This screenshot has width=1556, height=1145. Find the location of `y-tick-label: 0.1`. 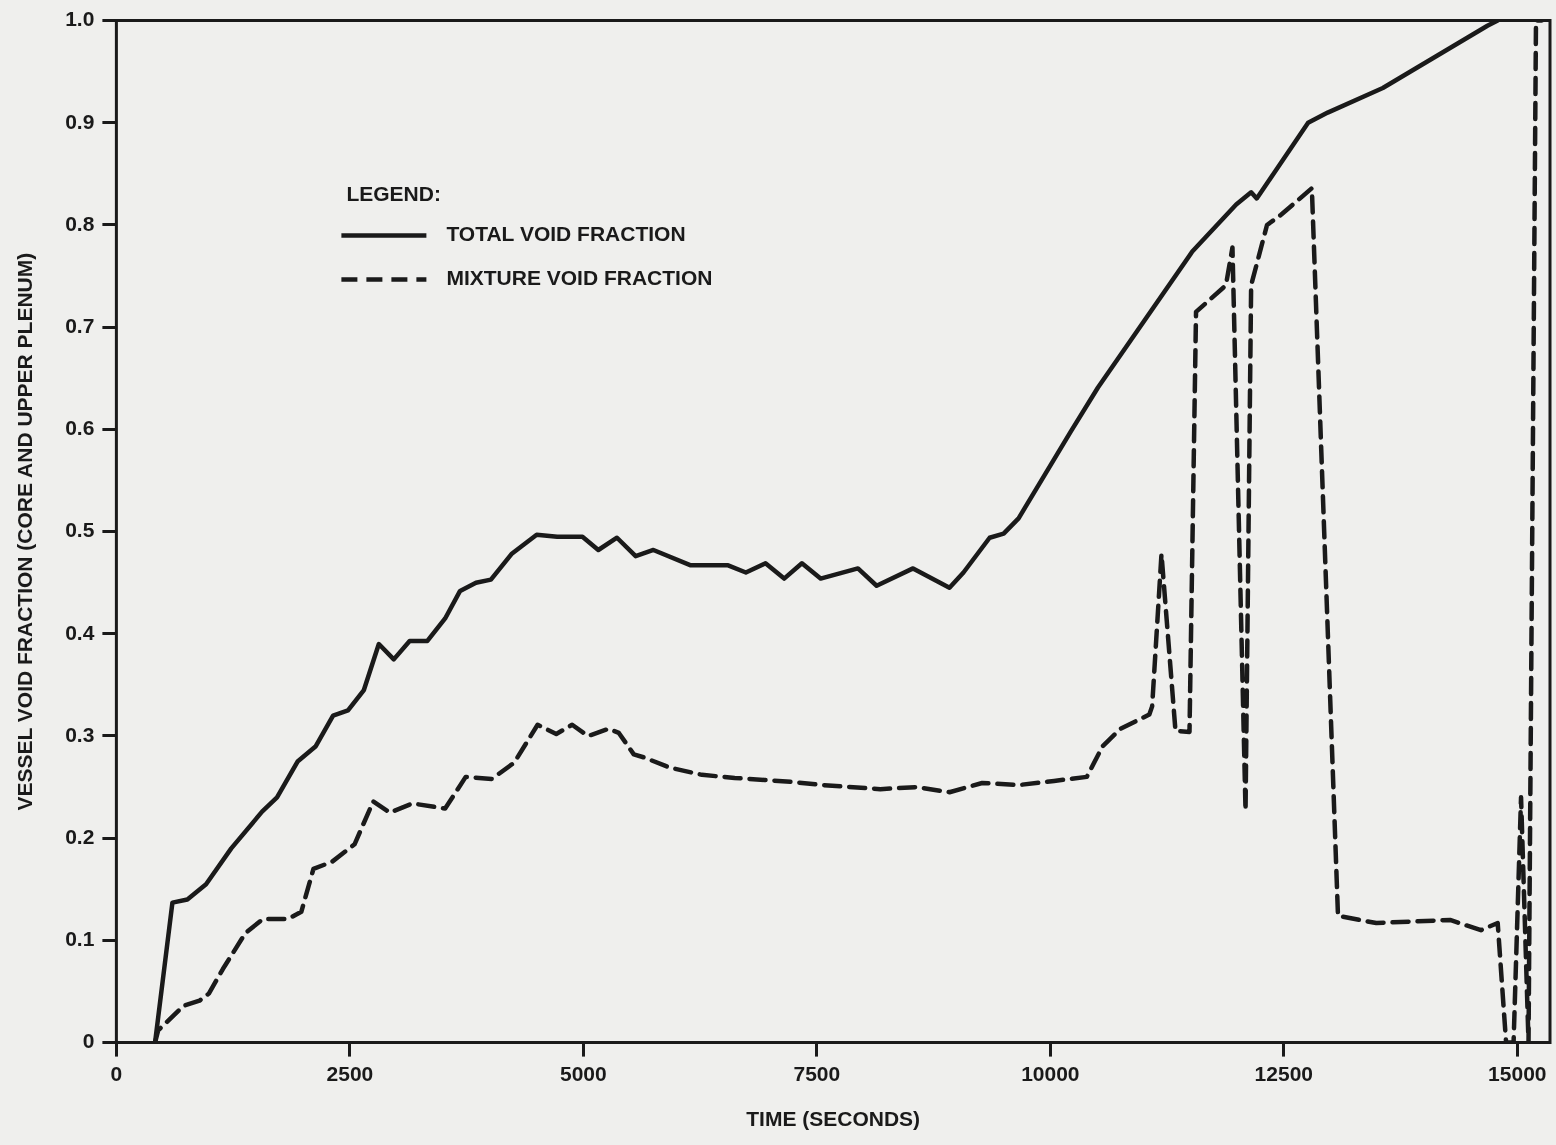

y-tick-label: 0.1 is located at coordinates (80, 939).